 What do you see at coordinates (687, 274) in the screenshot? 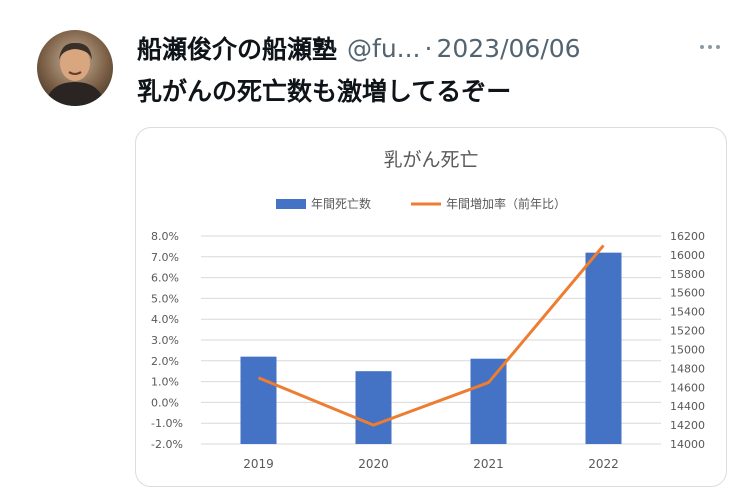
I see `y-right-tick-label: 15800` at bounding box center [687, 274].